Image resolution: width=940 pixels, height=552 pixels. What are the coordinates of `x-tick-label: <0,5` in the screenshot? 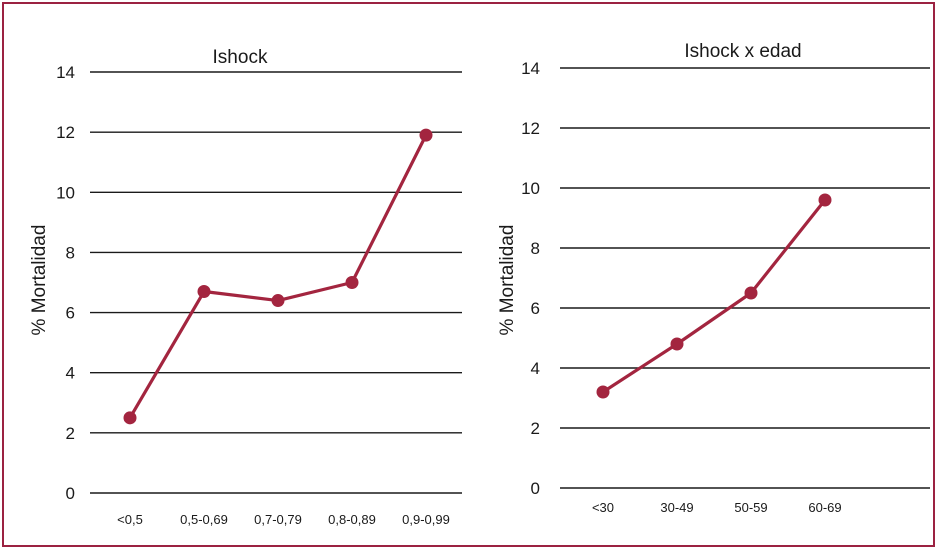 It's located at (130, 519).